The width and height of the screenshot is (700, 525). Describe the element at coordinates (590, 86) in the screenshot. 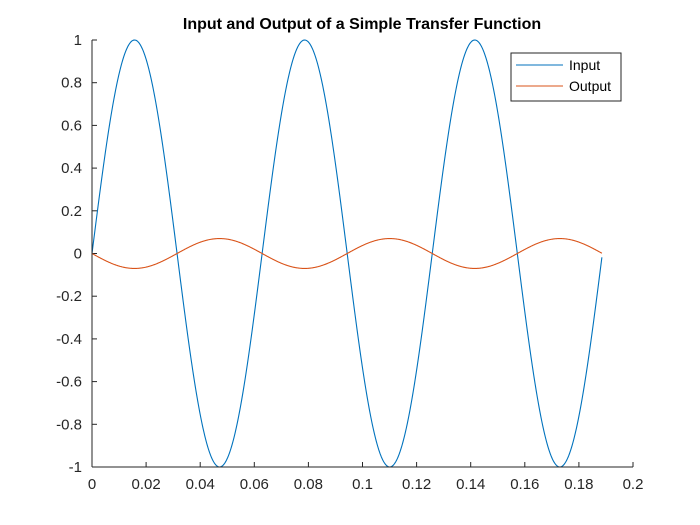

I see `legend-label: Output` at that location.